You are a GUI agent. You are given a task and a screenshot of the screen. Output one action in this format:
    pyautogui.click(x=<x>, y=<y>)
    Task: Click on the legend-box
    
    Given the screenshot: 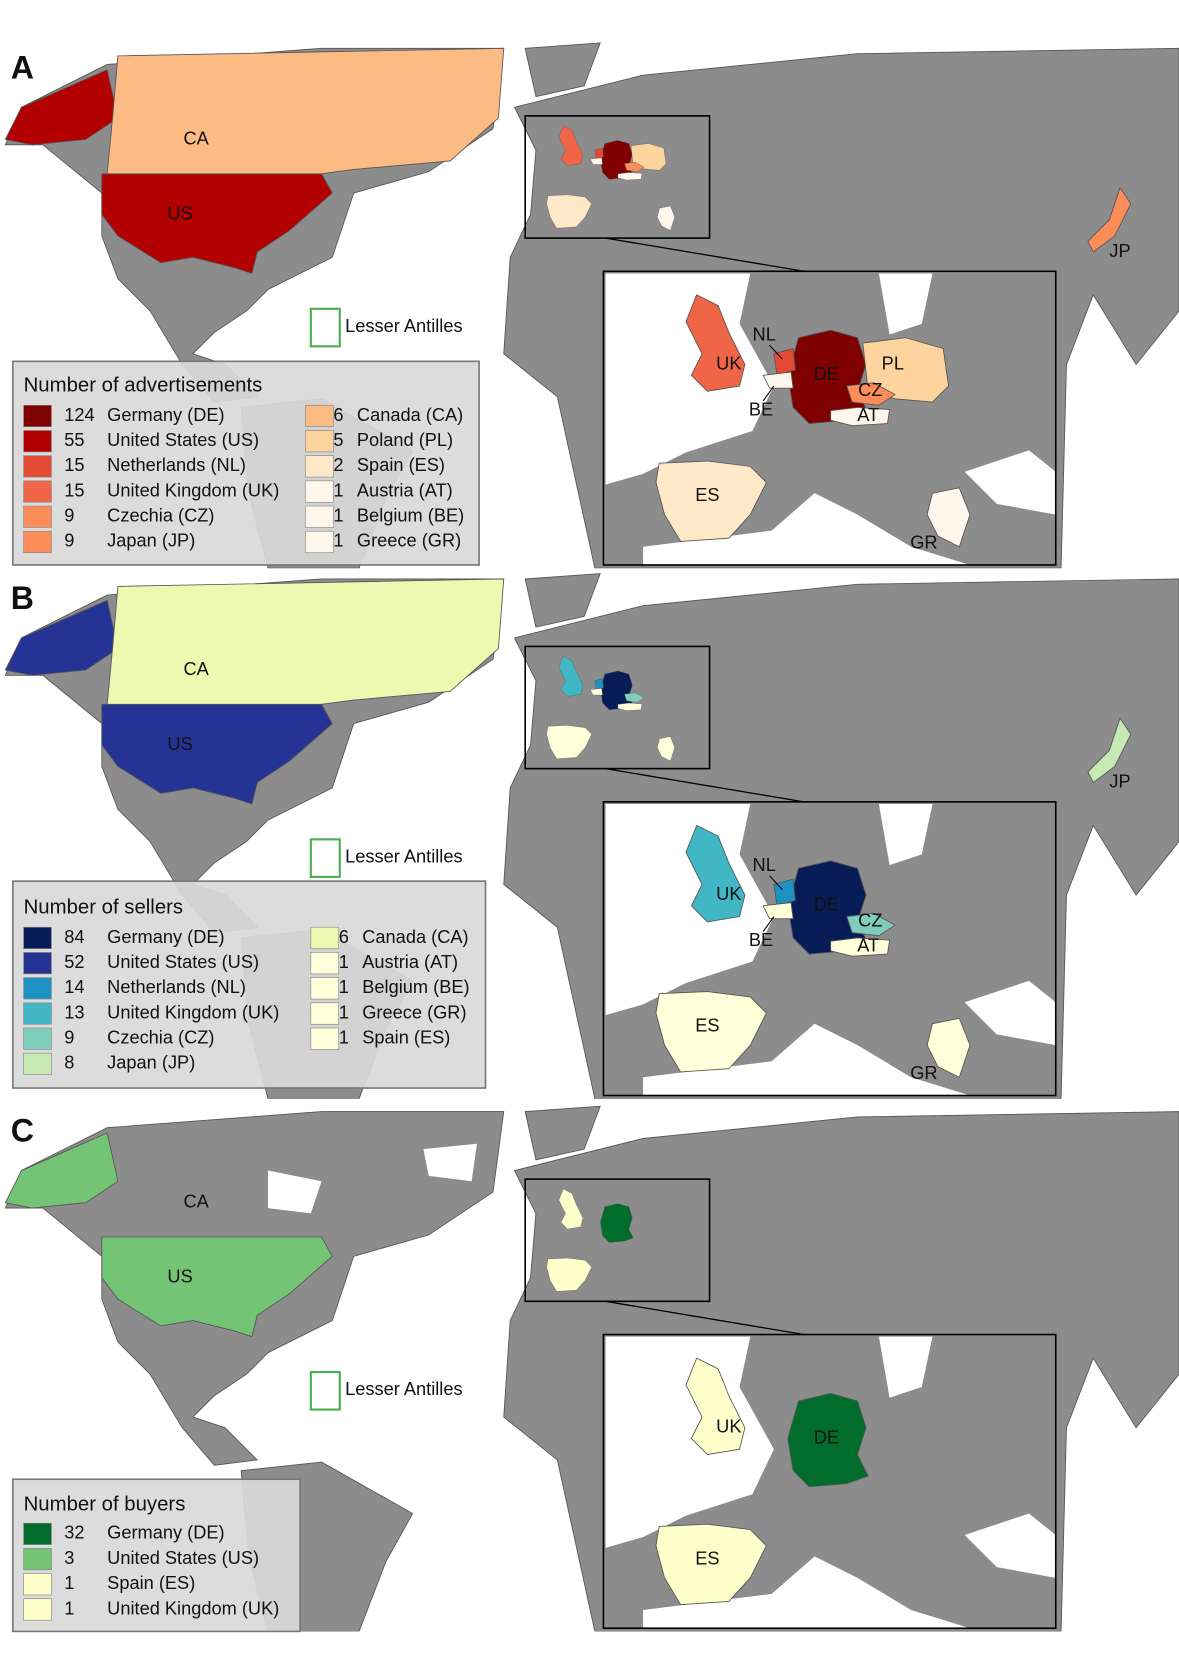 What is the action you would take?
    pyautogui.click(x=156, y=1555)
    